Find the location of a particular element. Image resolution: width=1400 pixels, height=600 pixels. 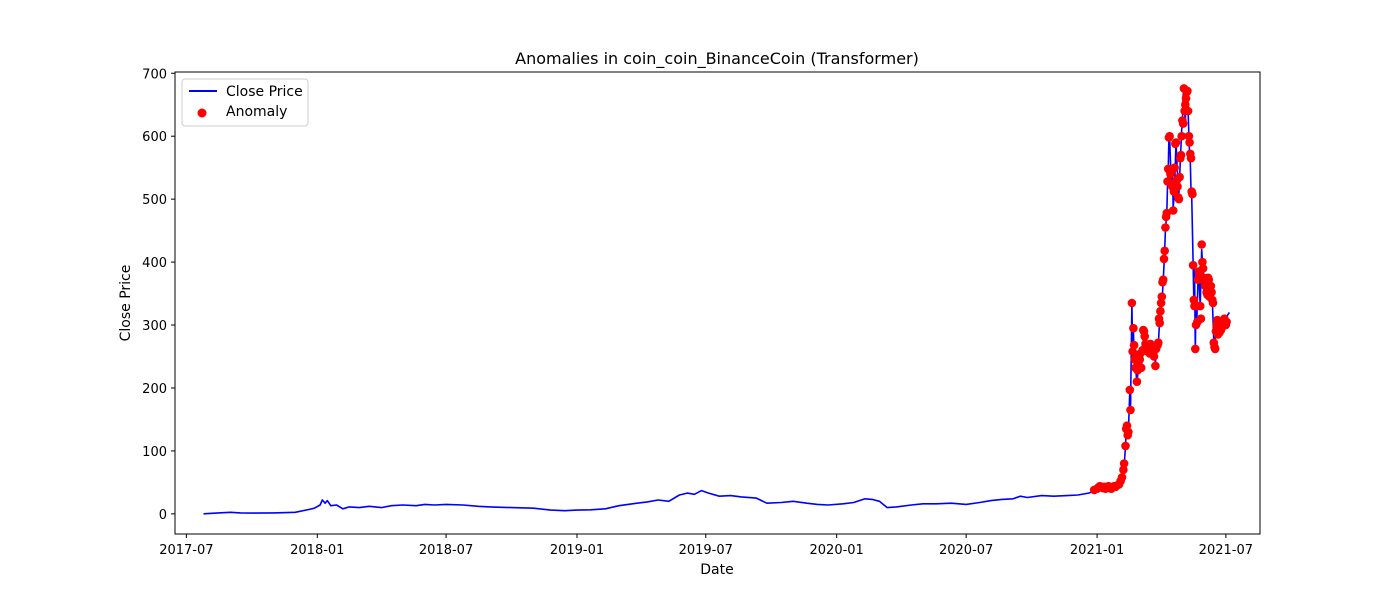

x-axis-label: Date is located at coordinates (716, 570).